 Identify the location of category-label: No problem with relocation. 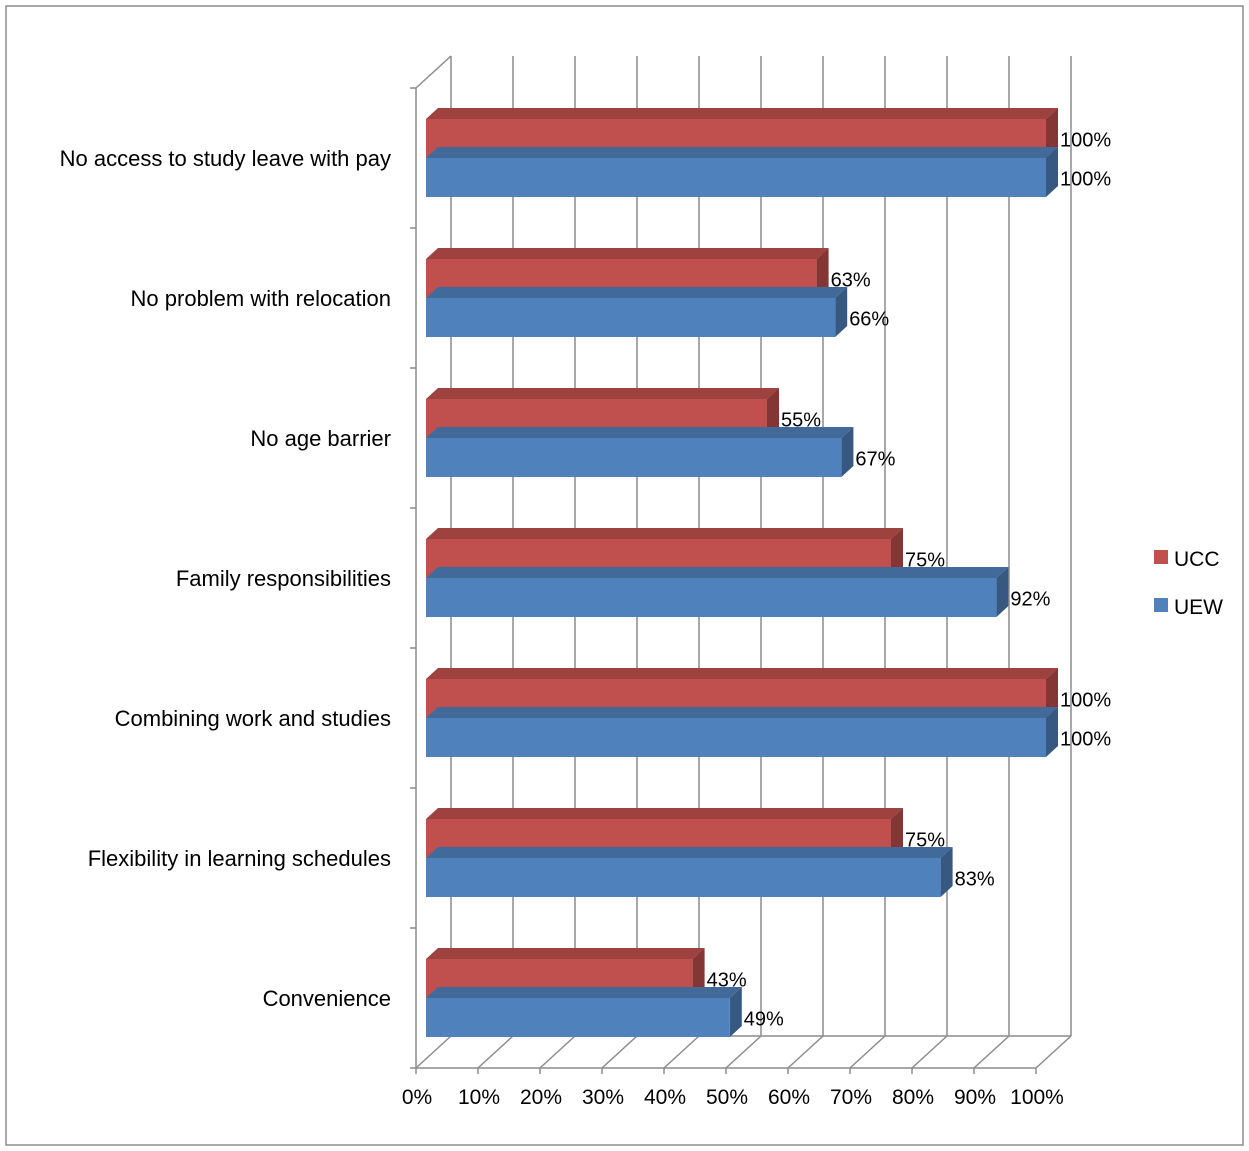
(261, 298).